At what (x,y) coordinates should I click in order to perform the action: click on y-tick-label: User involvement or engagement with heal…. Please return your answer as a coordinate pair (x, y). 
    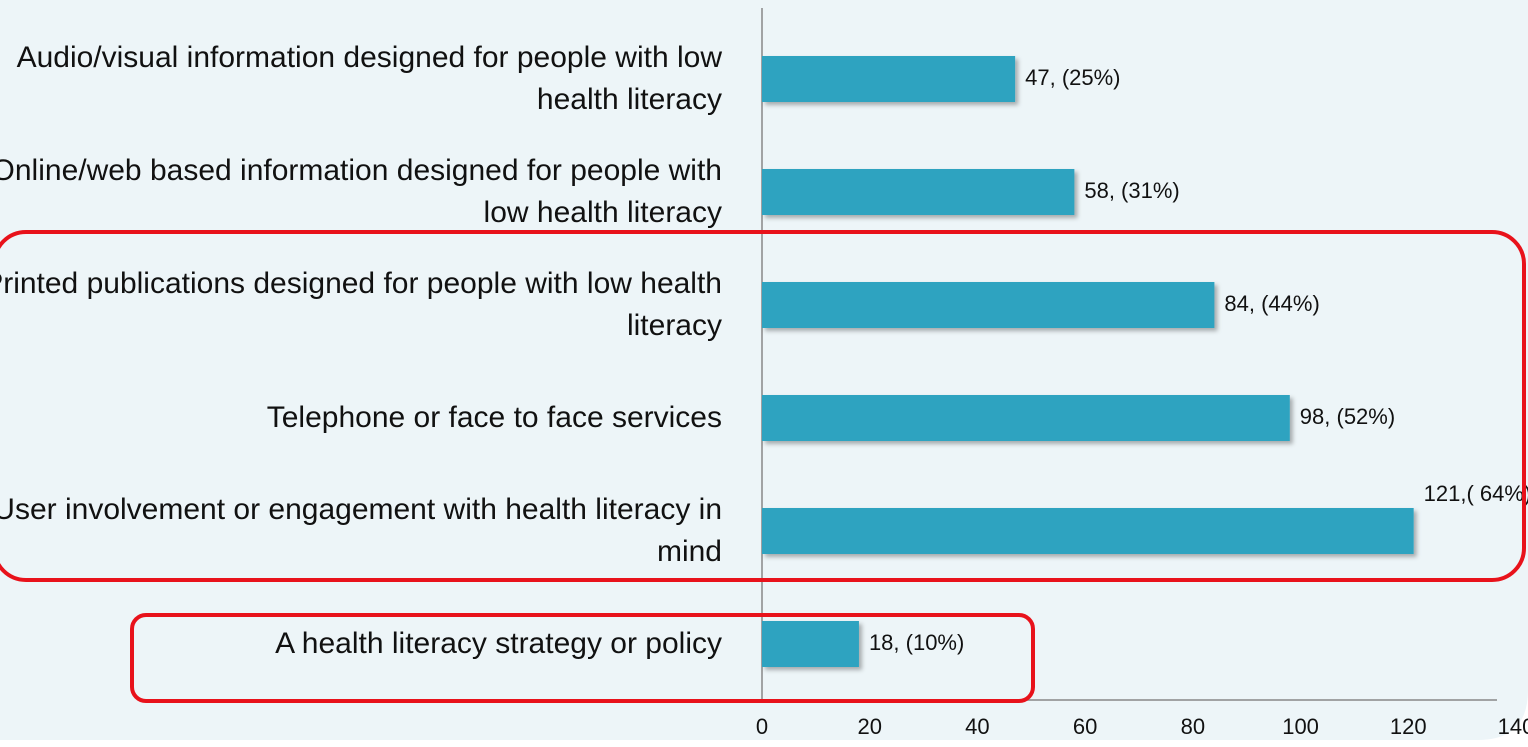
    Looking at the image, I should click on (361, 530).